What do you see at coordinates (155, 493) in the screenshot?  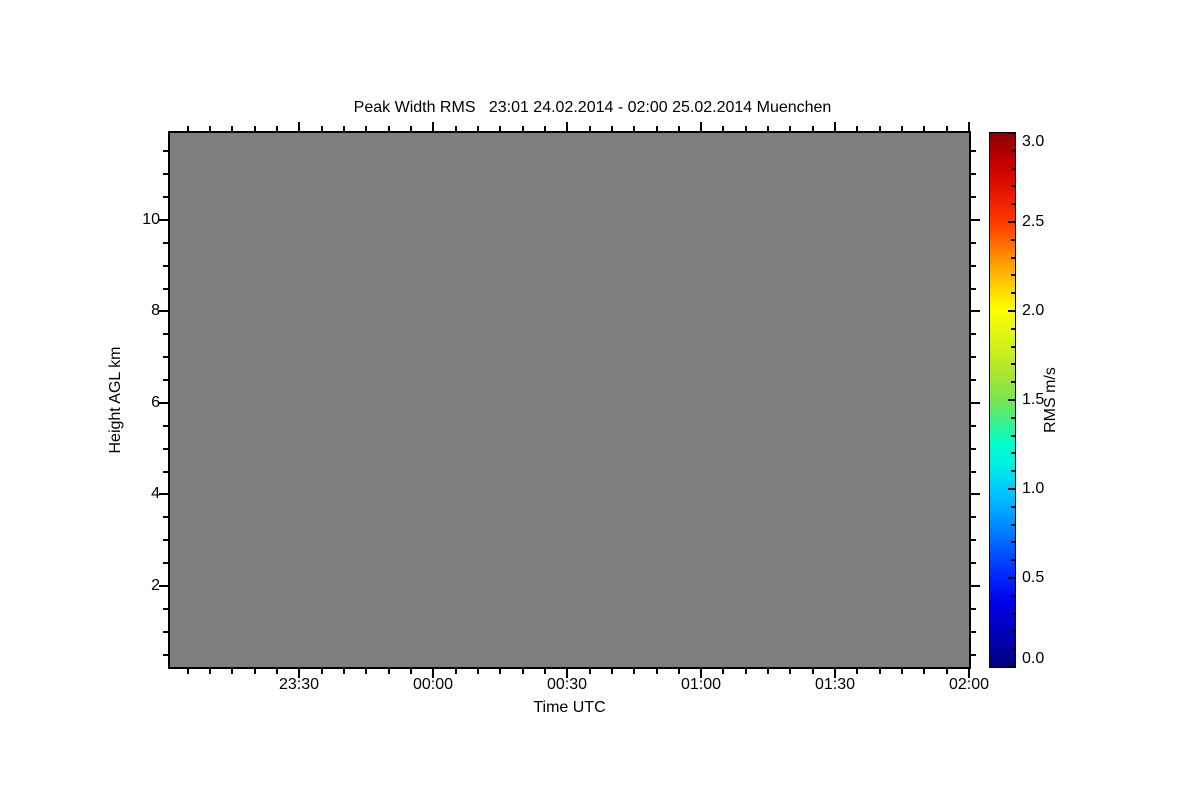 I see `y-tick-label: 4` at bounding box center [155, 493].